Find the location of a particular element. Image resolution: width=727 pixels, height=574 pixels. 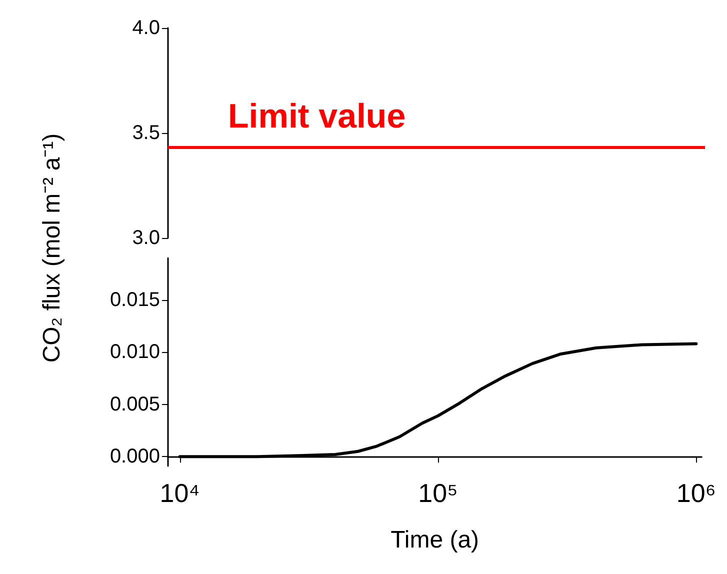

y-tick-label: 0.010 is located at coordinates (135, 352).